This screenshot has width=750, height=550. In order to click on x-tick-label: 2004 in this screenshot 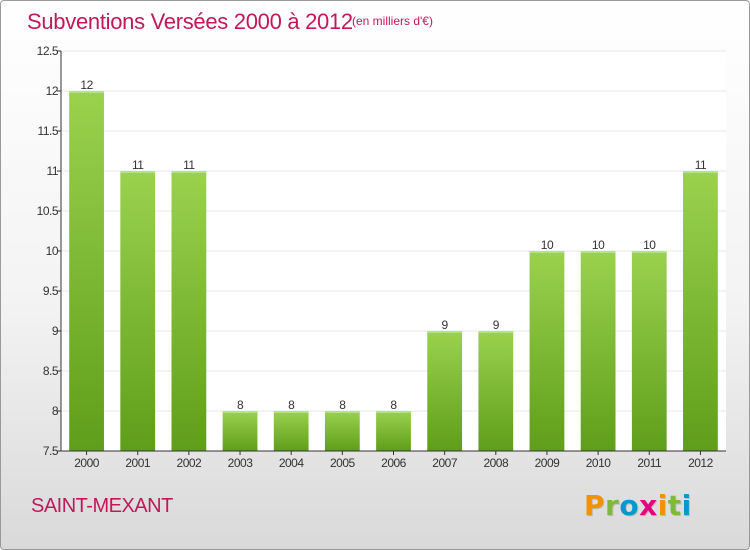, I will do `click(292, 463)`.